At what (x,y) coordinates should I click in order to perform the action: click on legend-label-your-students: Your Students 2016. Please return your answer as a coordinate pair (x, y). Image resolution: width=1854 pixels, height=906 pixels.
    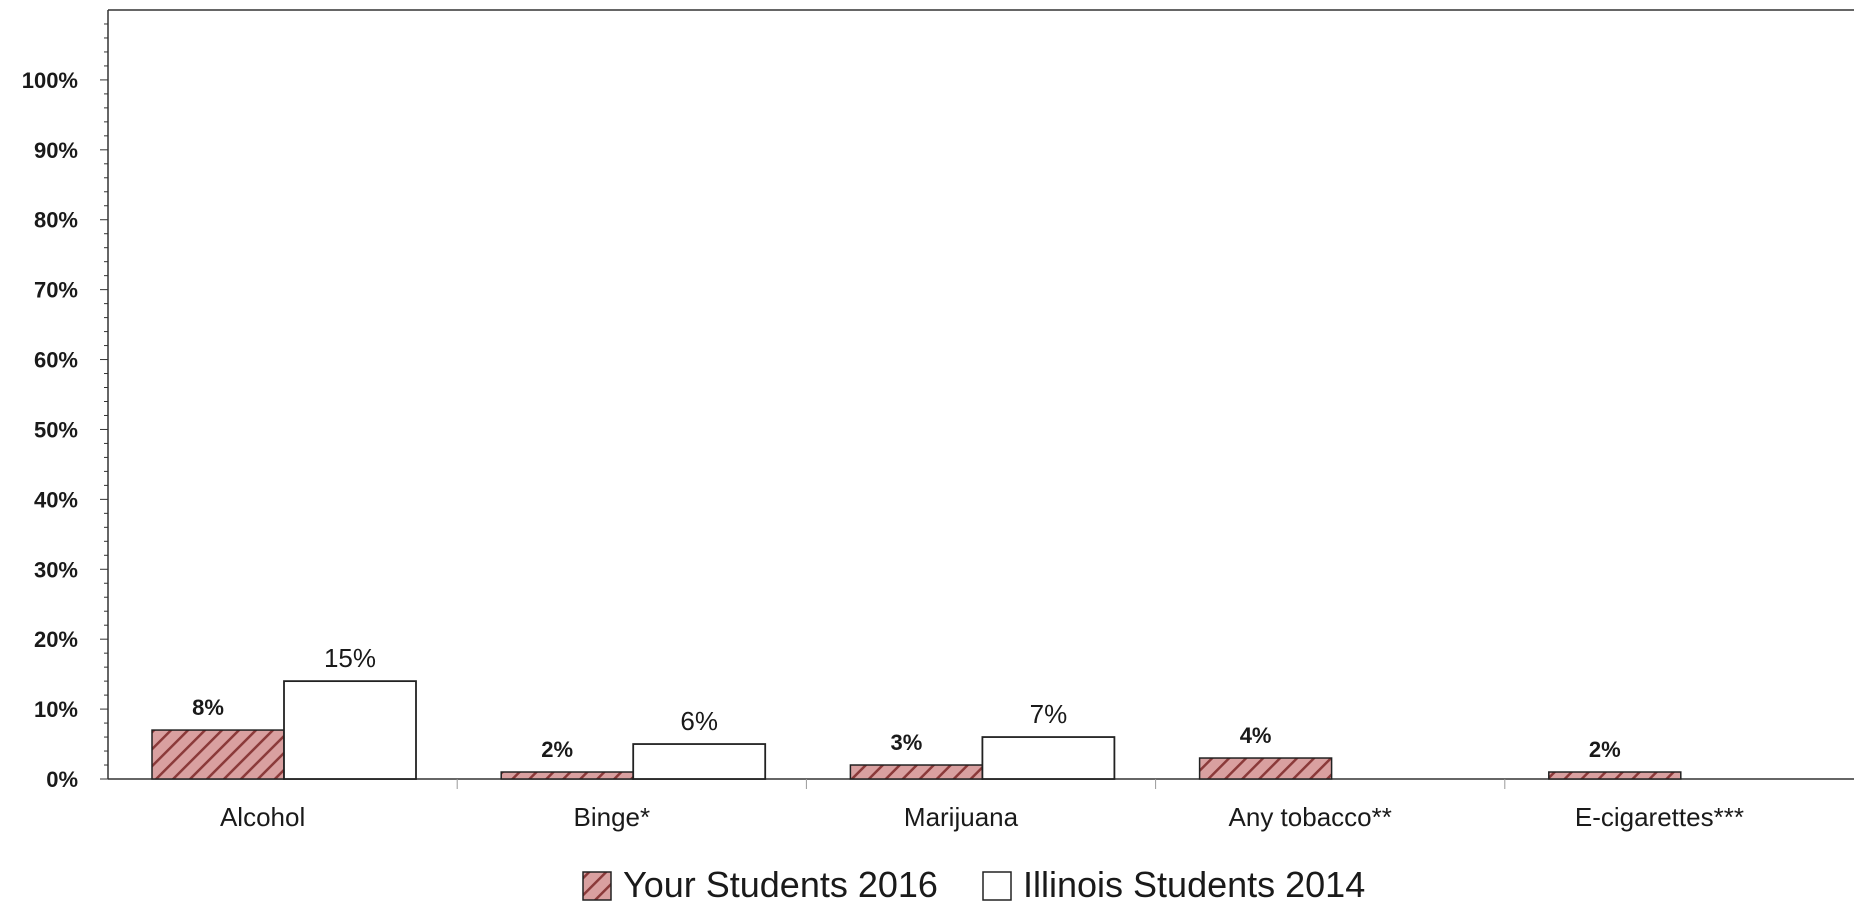
    Looking at the image, I should click on (780, 884).